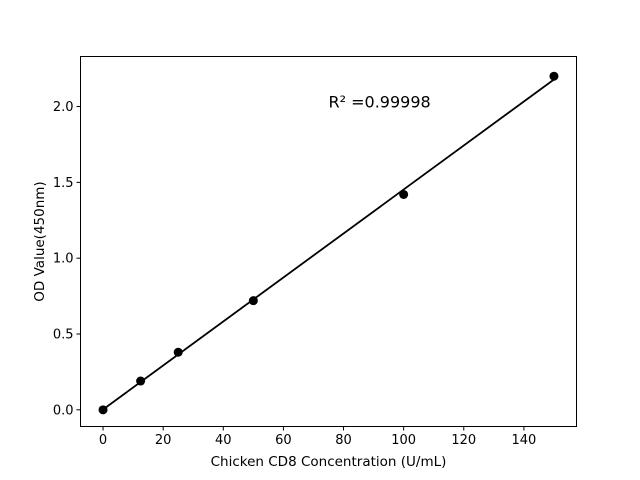 Image resolution: width=640 pixels, height=480 pixels. Describe the element at coordinates (283, 440) in the screenshot. I see `x-tick-label: 60` at that location.